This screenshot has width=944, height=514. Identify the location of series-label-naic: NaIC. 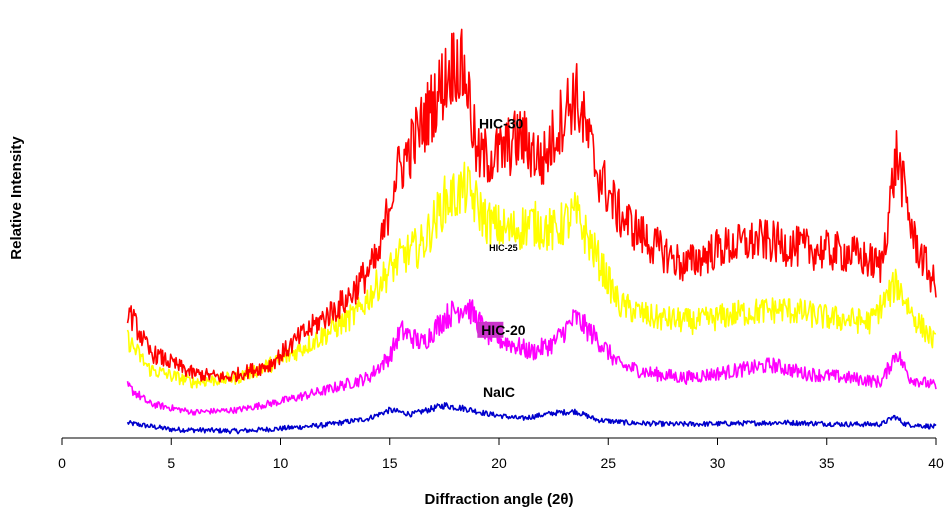
(499, 392).